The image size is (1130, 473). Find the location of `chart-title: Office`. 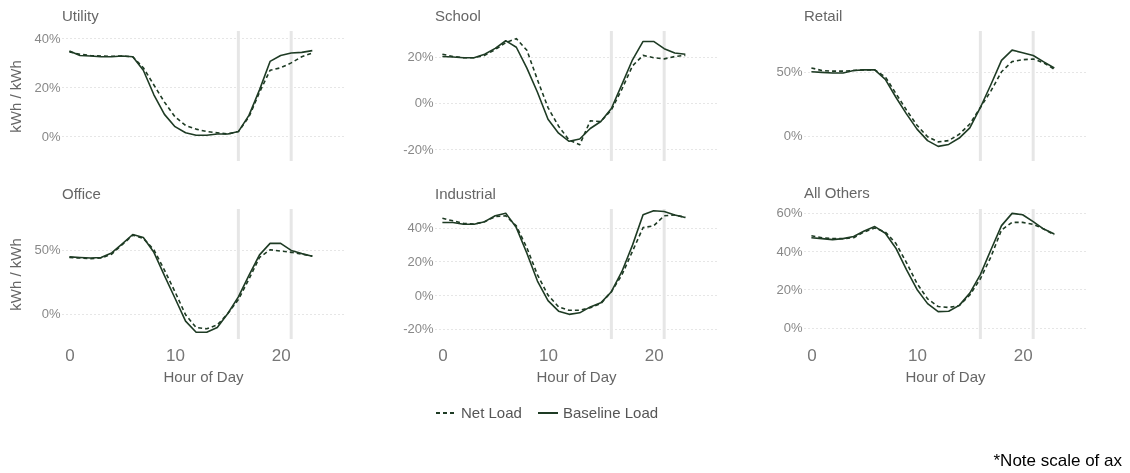

chart-title: Office is located at coordinates (81, 193).